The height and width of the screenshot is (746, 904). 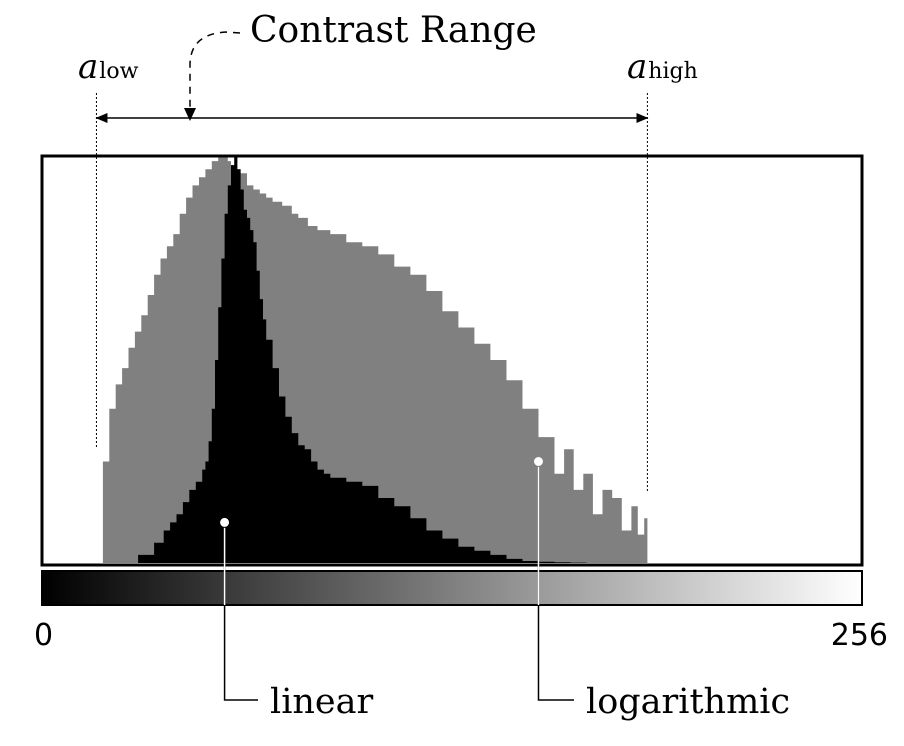 What do you see at coordinates (296, 619) in the screenshot?
I see `linear-annotation: linear` at bounding box center [296, 619].